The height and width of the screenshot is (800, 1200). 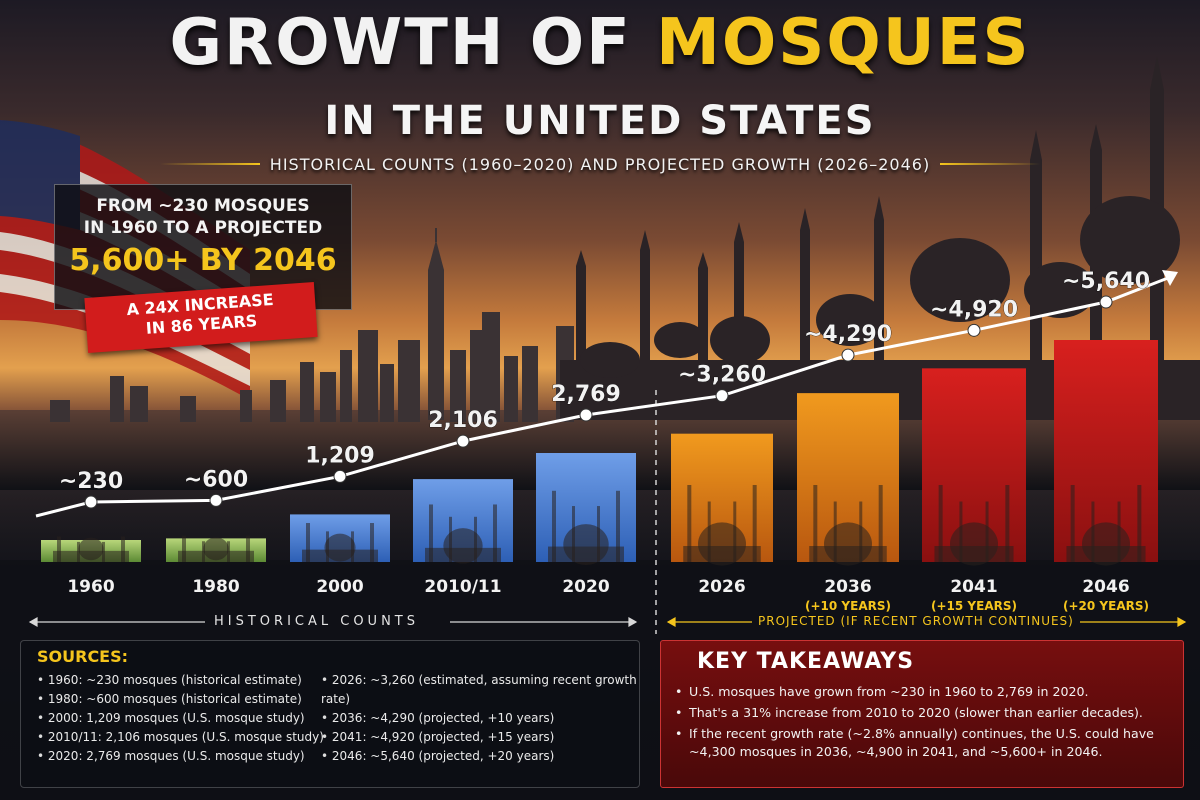 What do you see at coordinates (916, 621) in the screenshot?
I see `projected-section-label: PROJECTED (IF RECENT GROWTH CONTINUES)` at bounding box center [916, 621].